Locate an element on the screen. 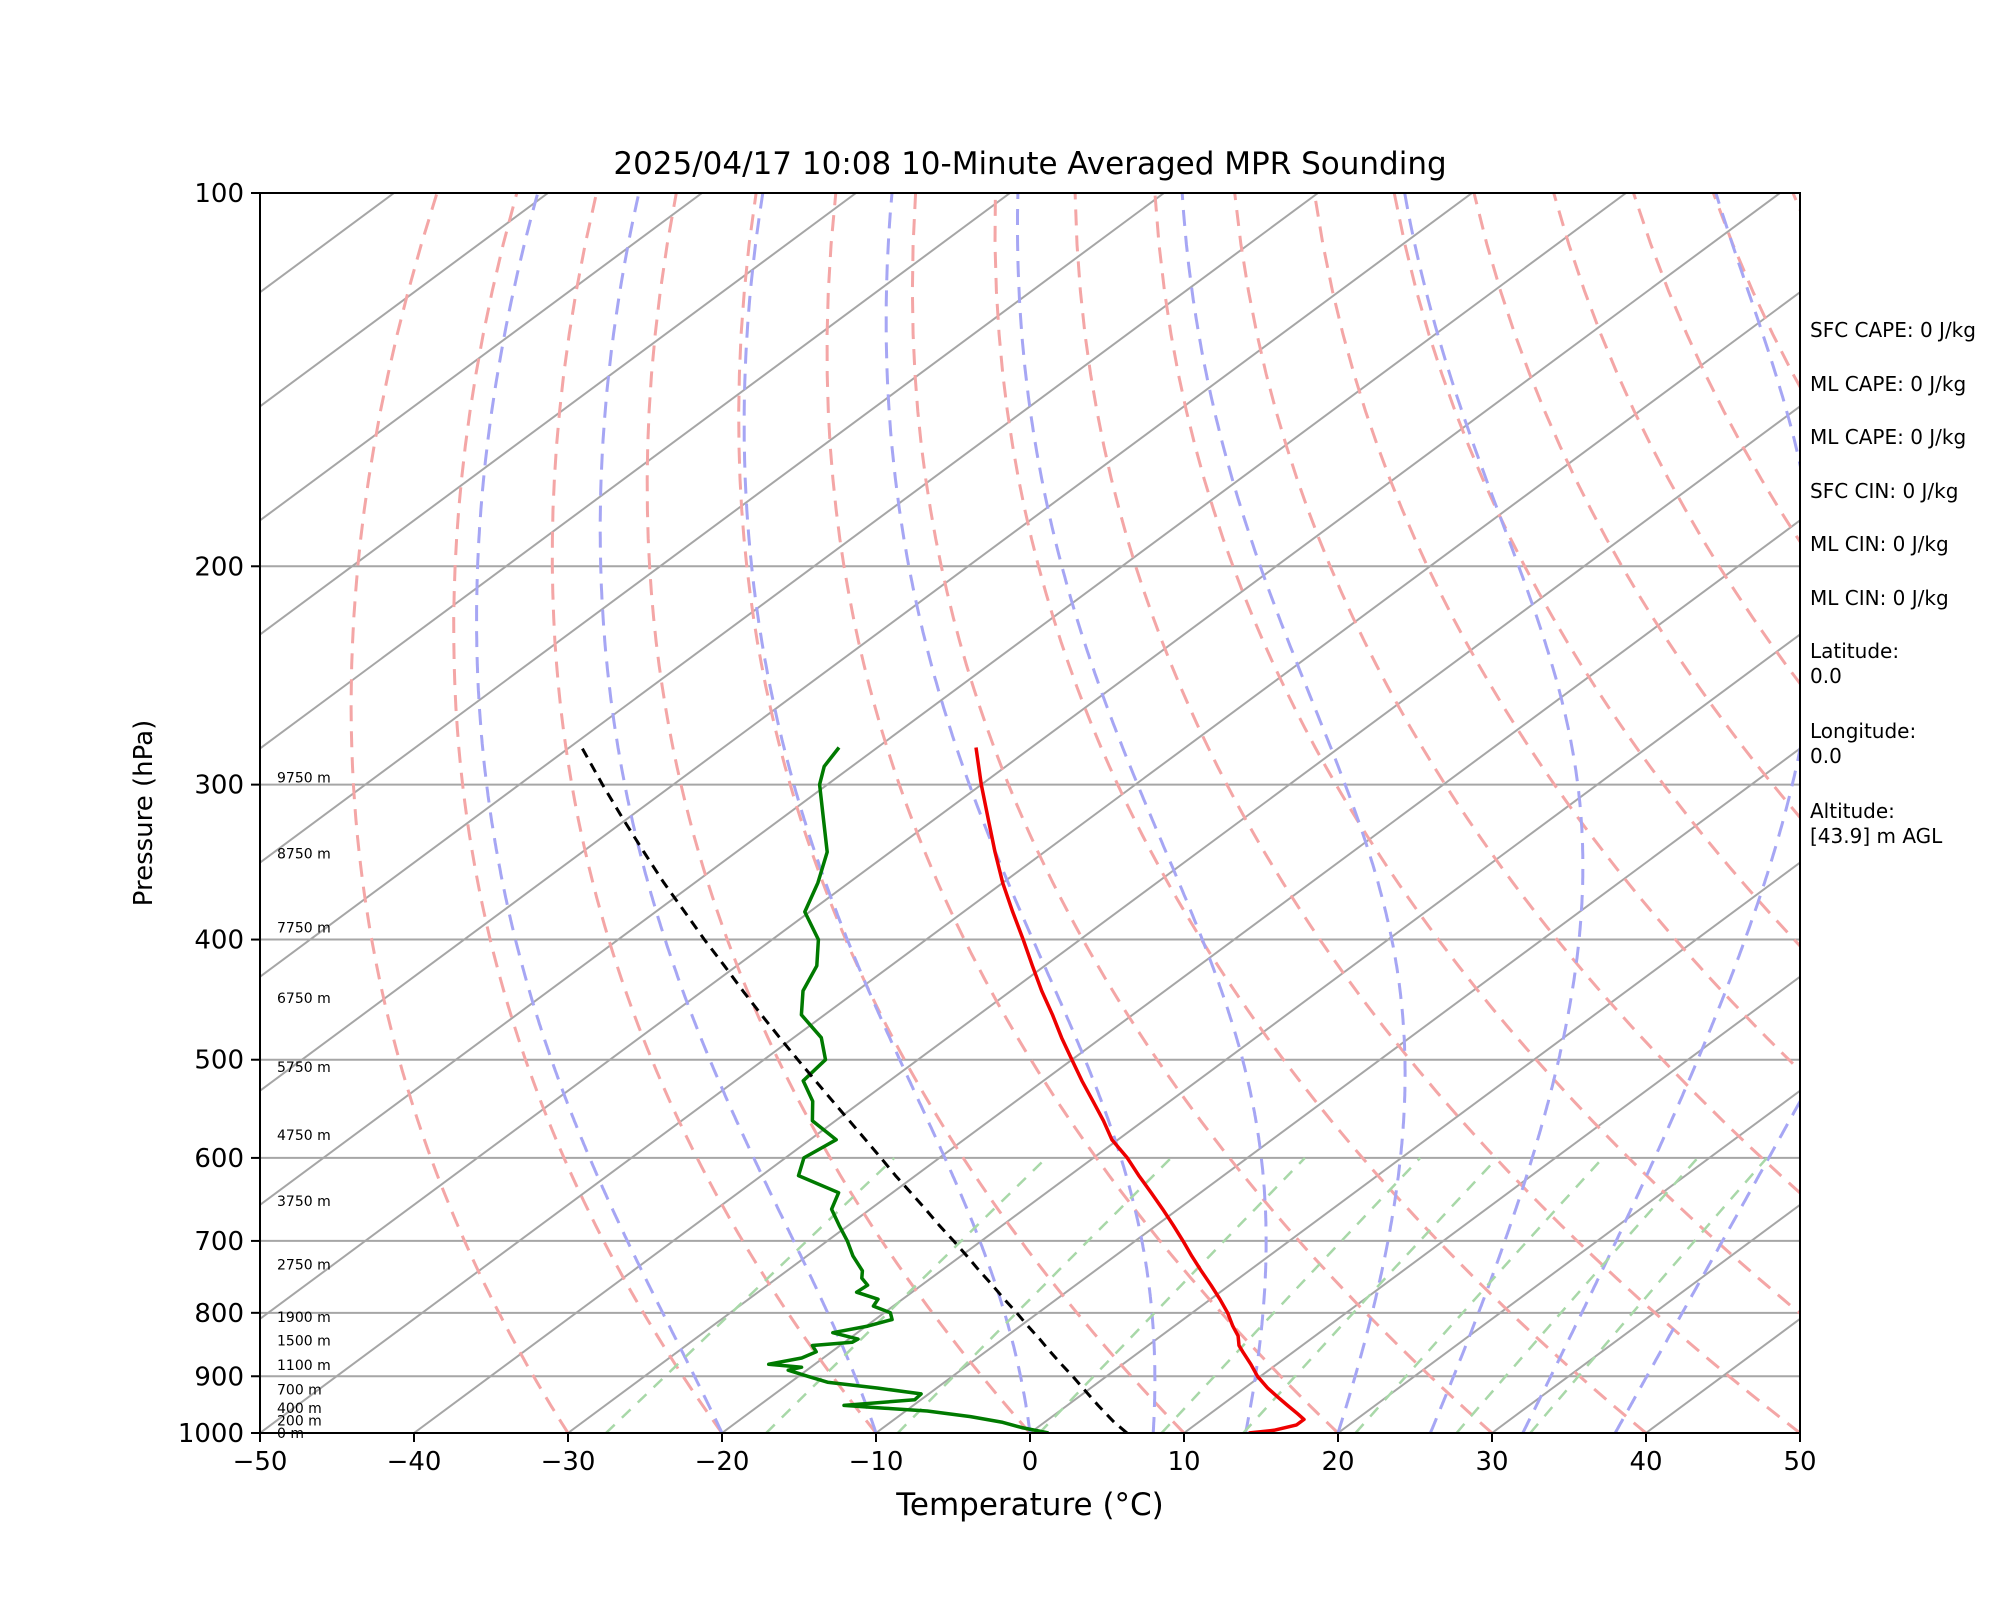  y-tick-label: 900 is located at coordinates (219, 1377).